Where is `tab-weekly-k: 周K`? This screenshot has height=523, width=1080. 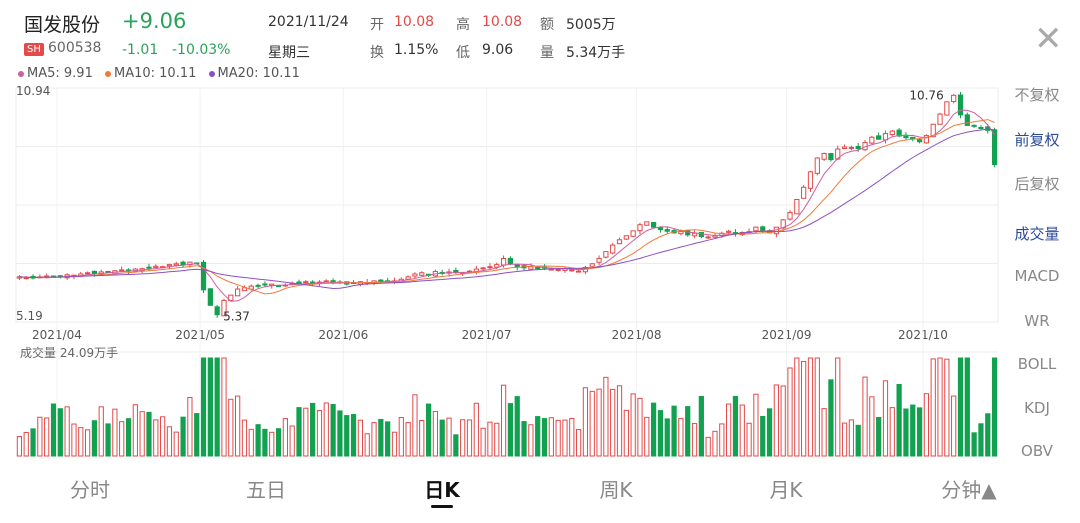
tab-weekly-k: 周K is located at coordinates (616, 490).